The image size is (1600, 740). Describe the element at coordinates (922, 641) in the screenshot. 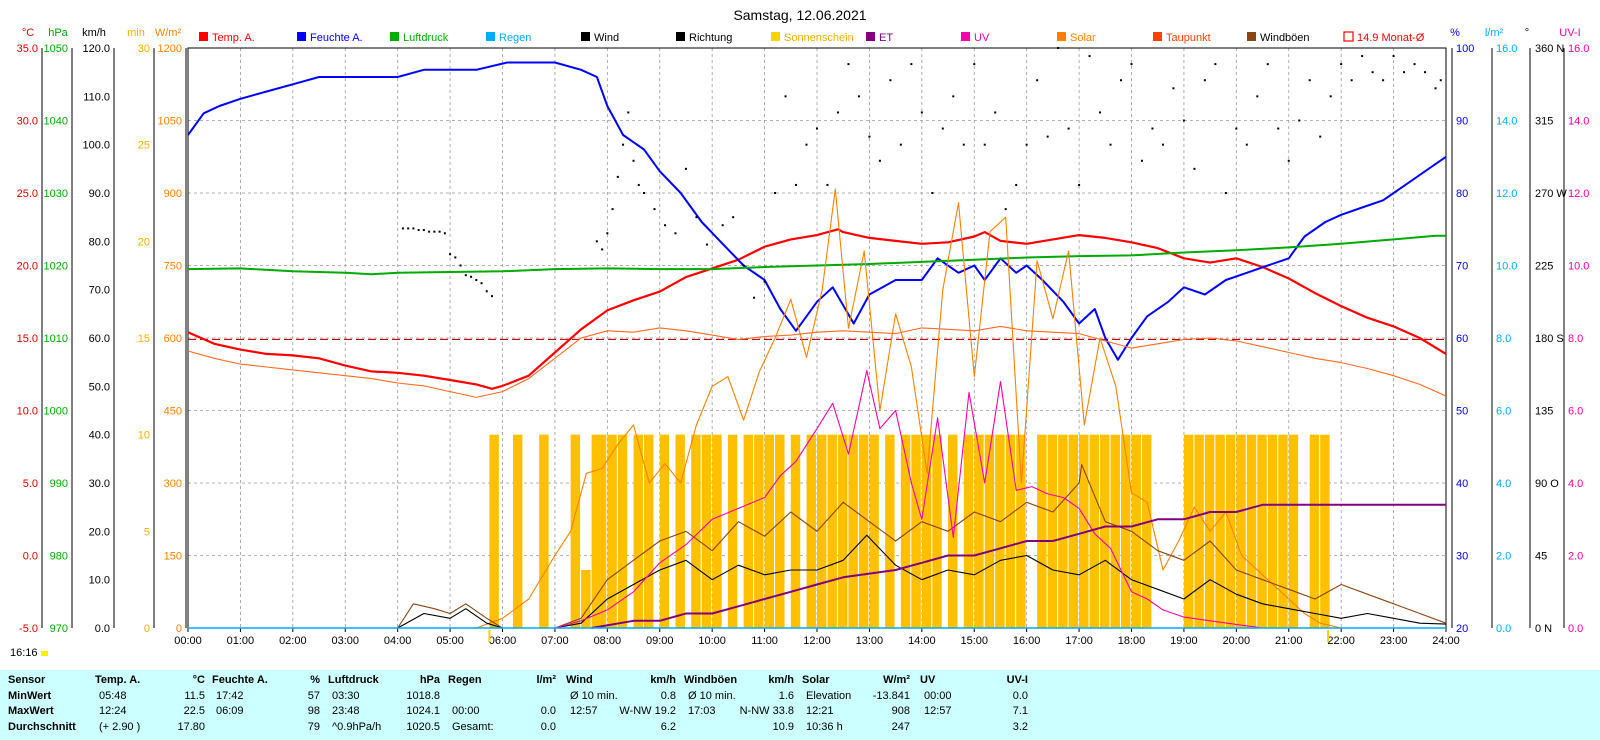

I see `x-tick-label: 14:00` at that location.